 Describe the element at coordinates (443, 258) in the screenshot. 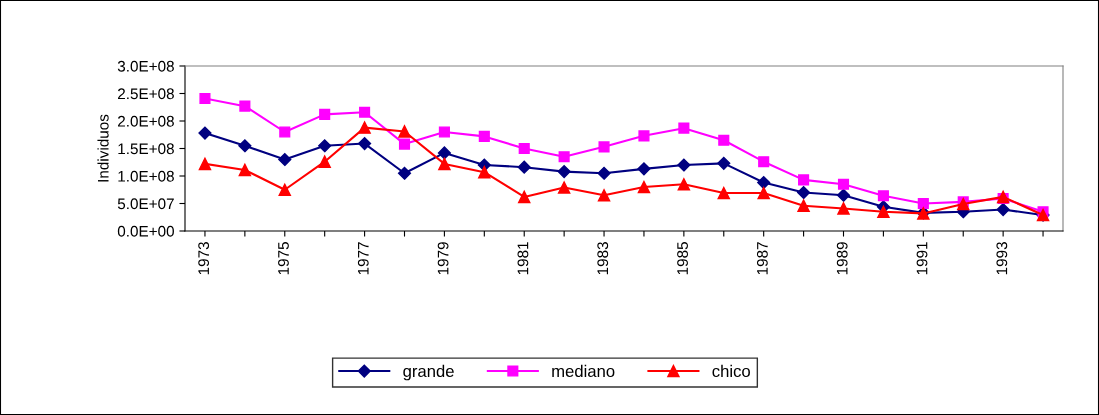

I see `x-tick-label: 1979` at that location.